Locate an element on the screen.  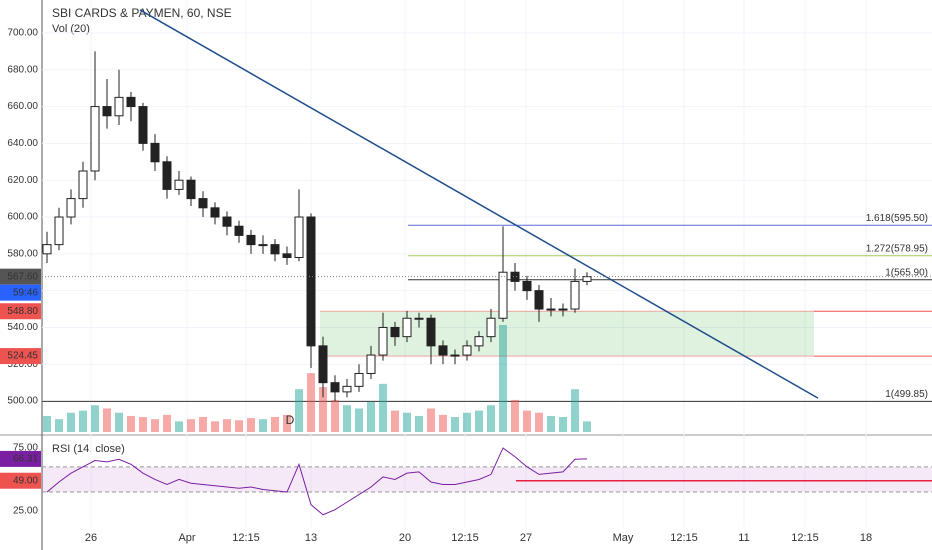
rsi-line is located at coordinates (317, 481).